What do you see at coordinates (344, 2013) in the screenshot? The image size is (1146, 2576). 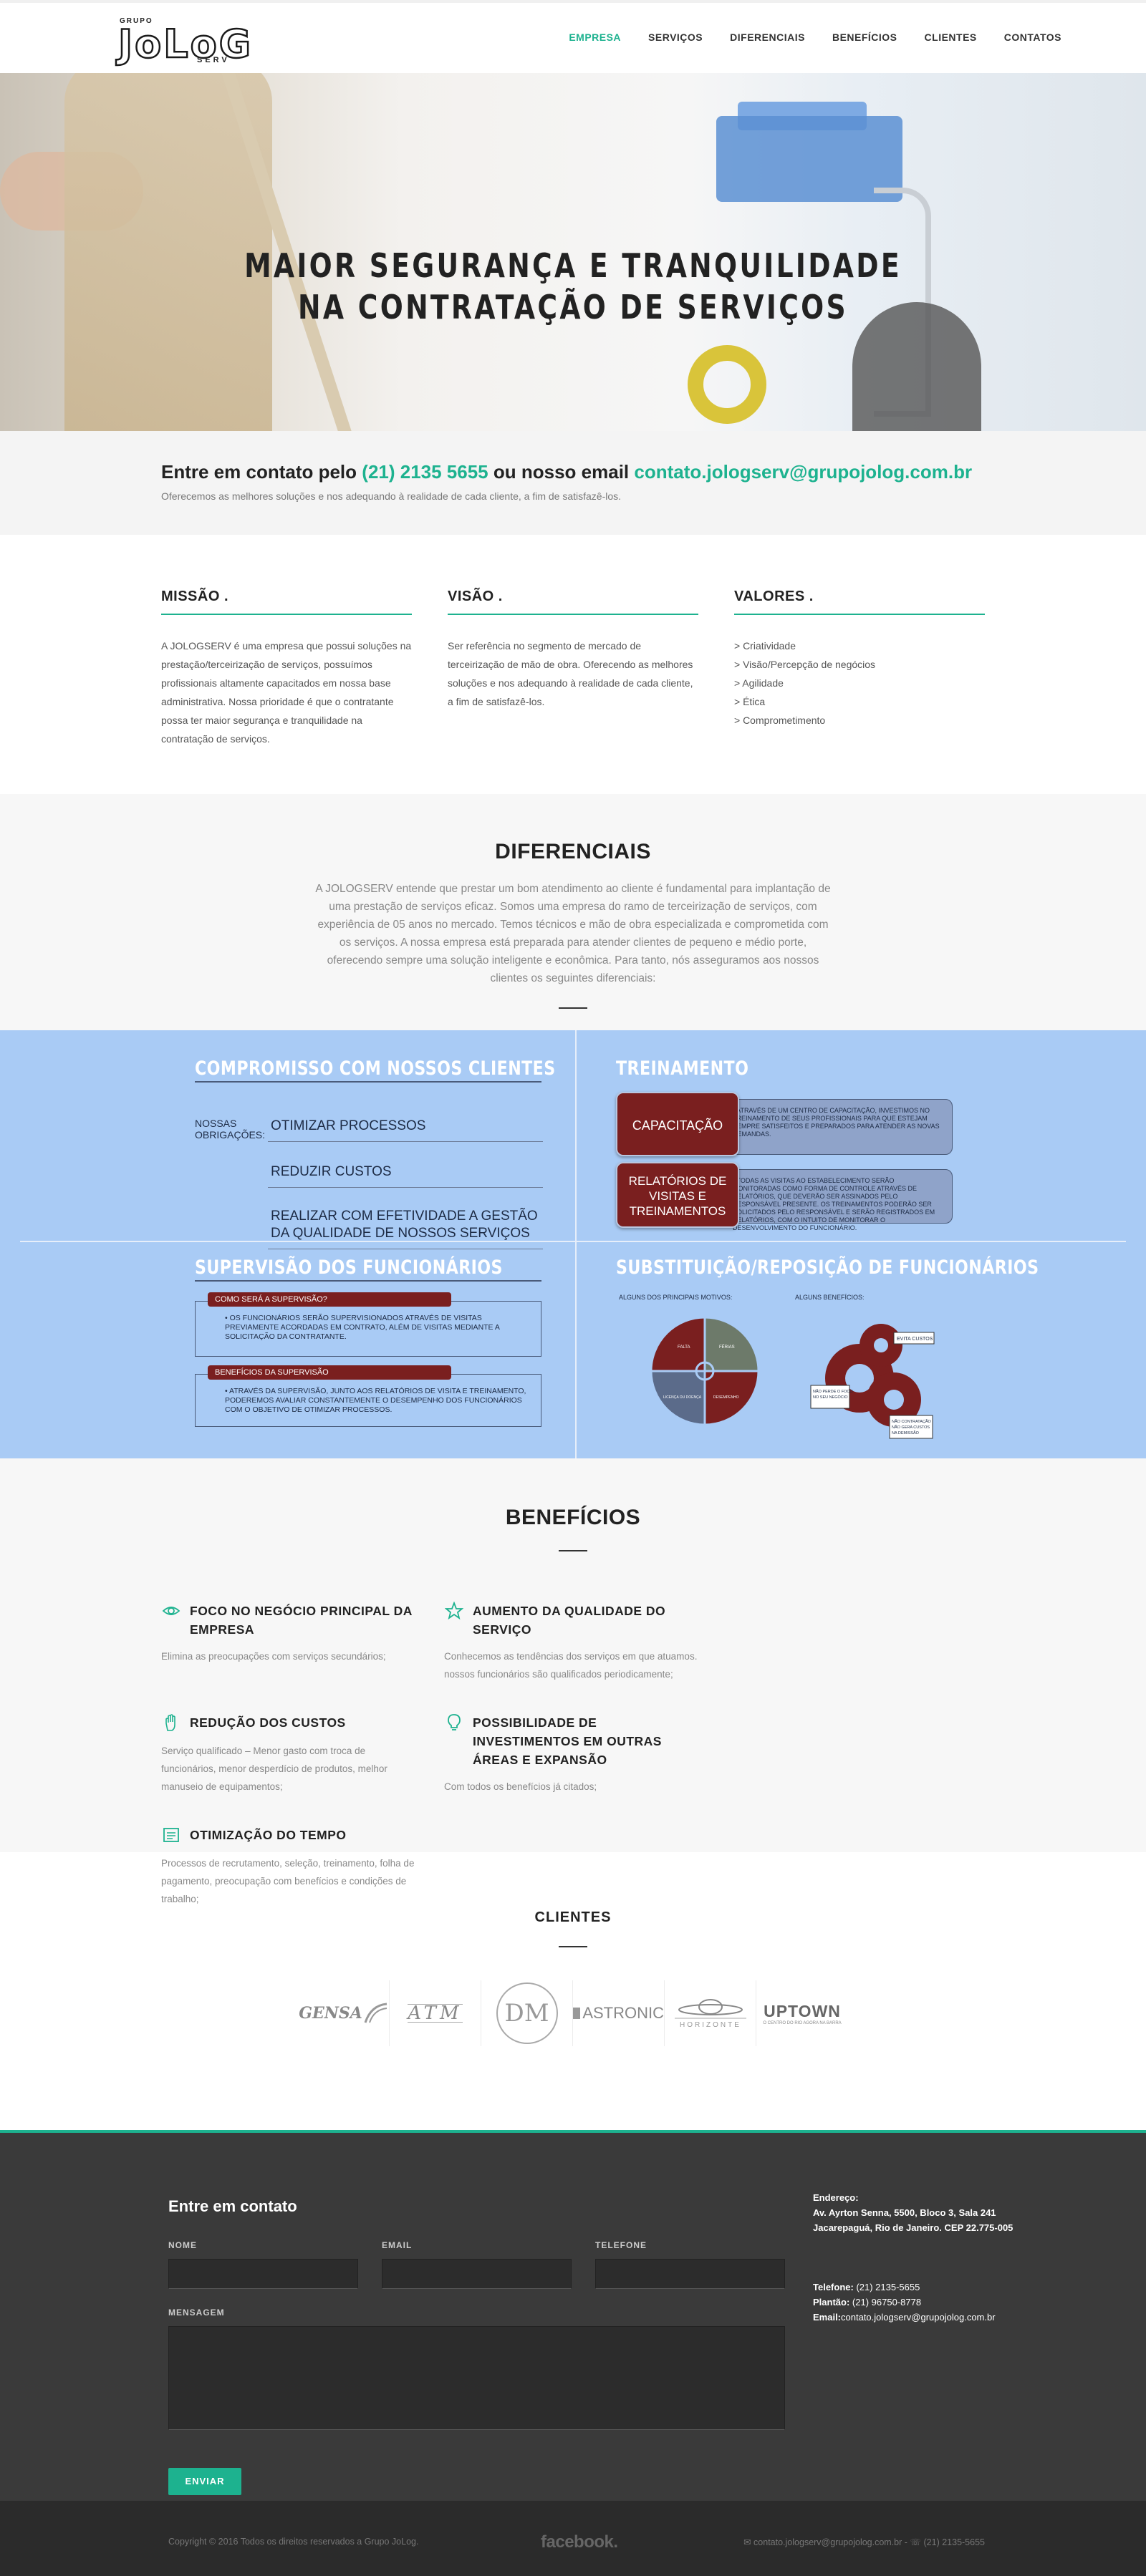 I see `client-logo-gensa: GENSA` at bounding box center [344, 2013].